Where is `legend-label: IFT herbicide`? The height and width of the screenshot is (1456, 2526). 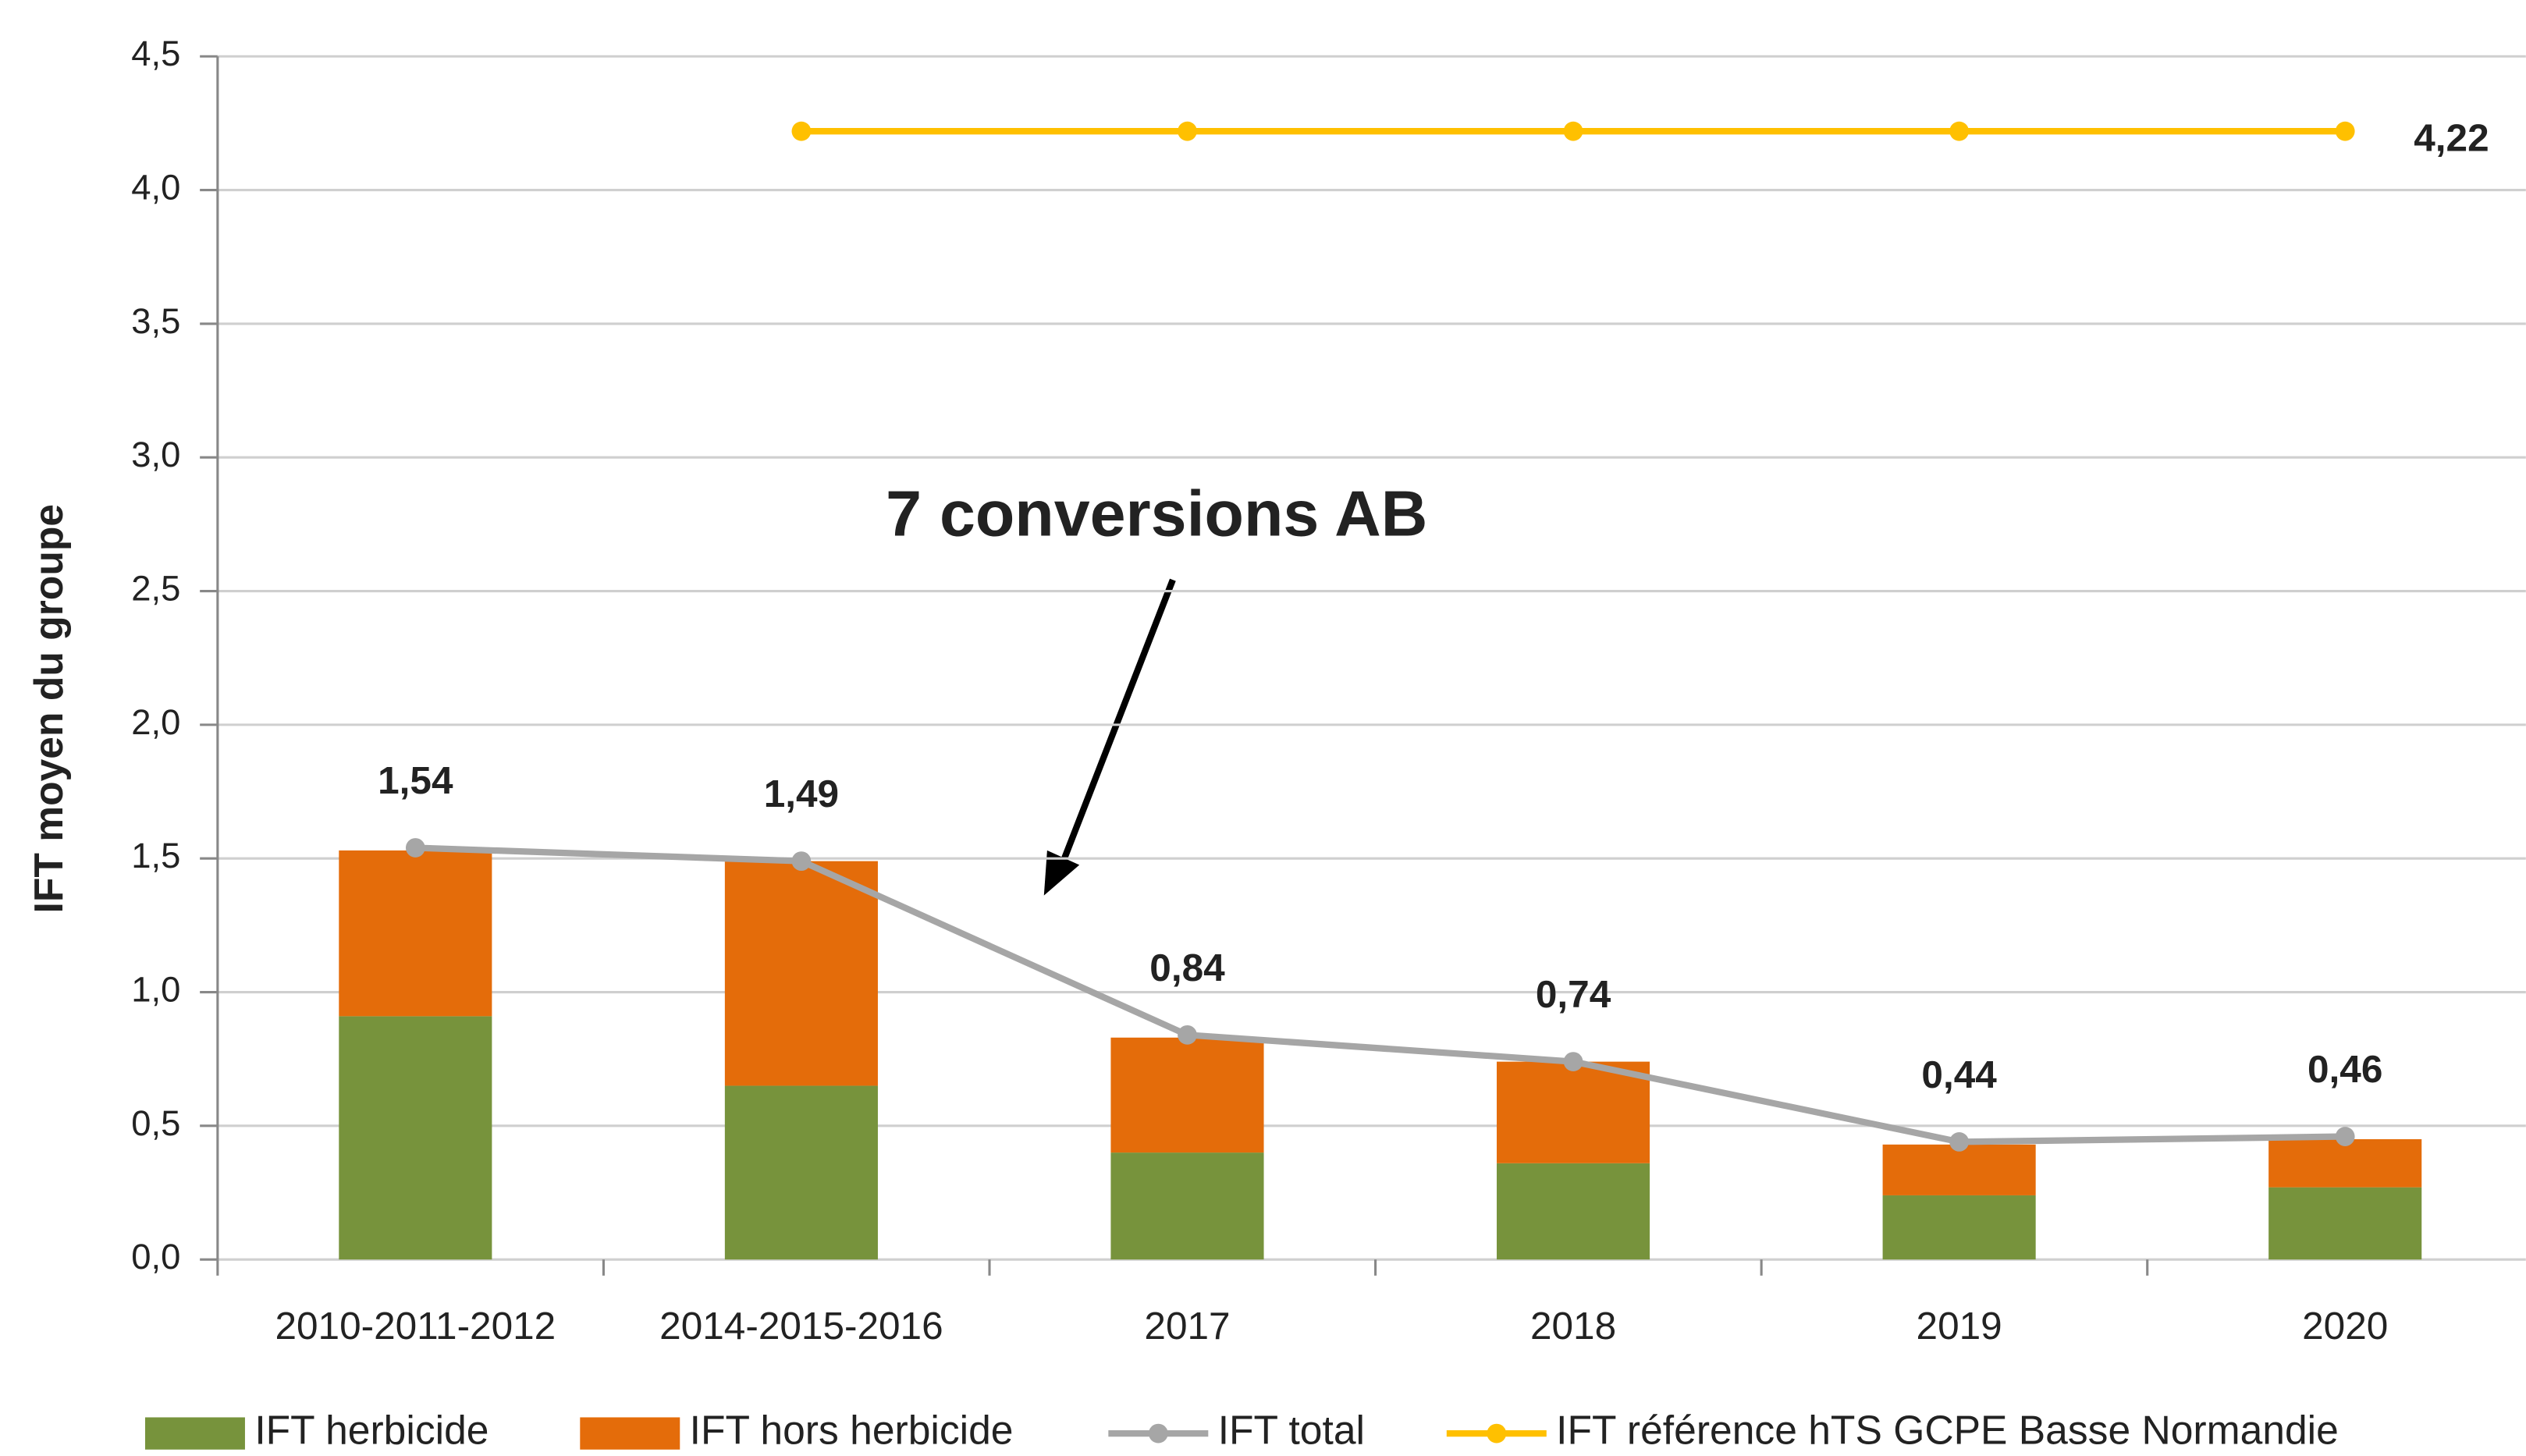 legend-label: IFT herbicide is located at coordinates (371, 1431).